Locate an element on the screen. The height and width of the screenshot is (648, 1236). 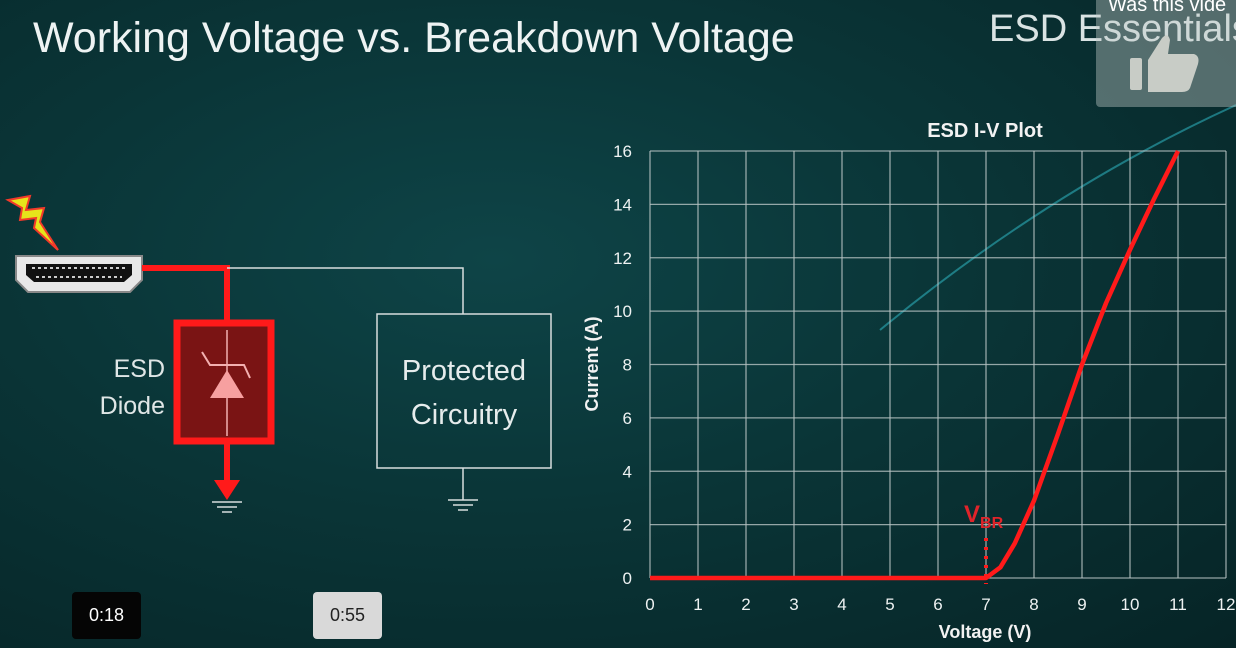
y-tick-label: 14 is located at coordinates (622, 204).